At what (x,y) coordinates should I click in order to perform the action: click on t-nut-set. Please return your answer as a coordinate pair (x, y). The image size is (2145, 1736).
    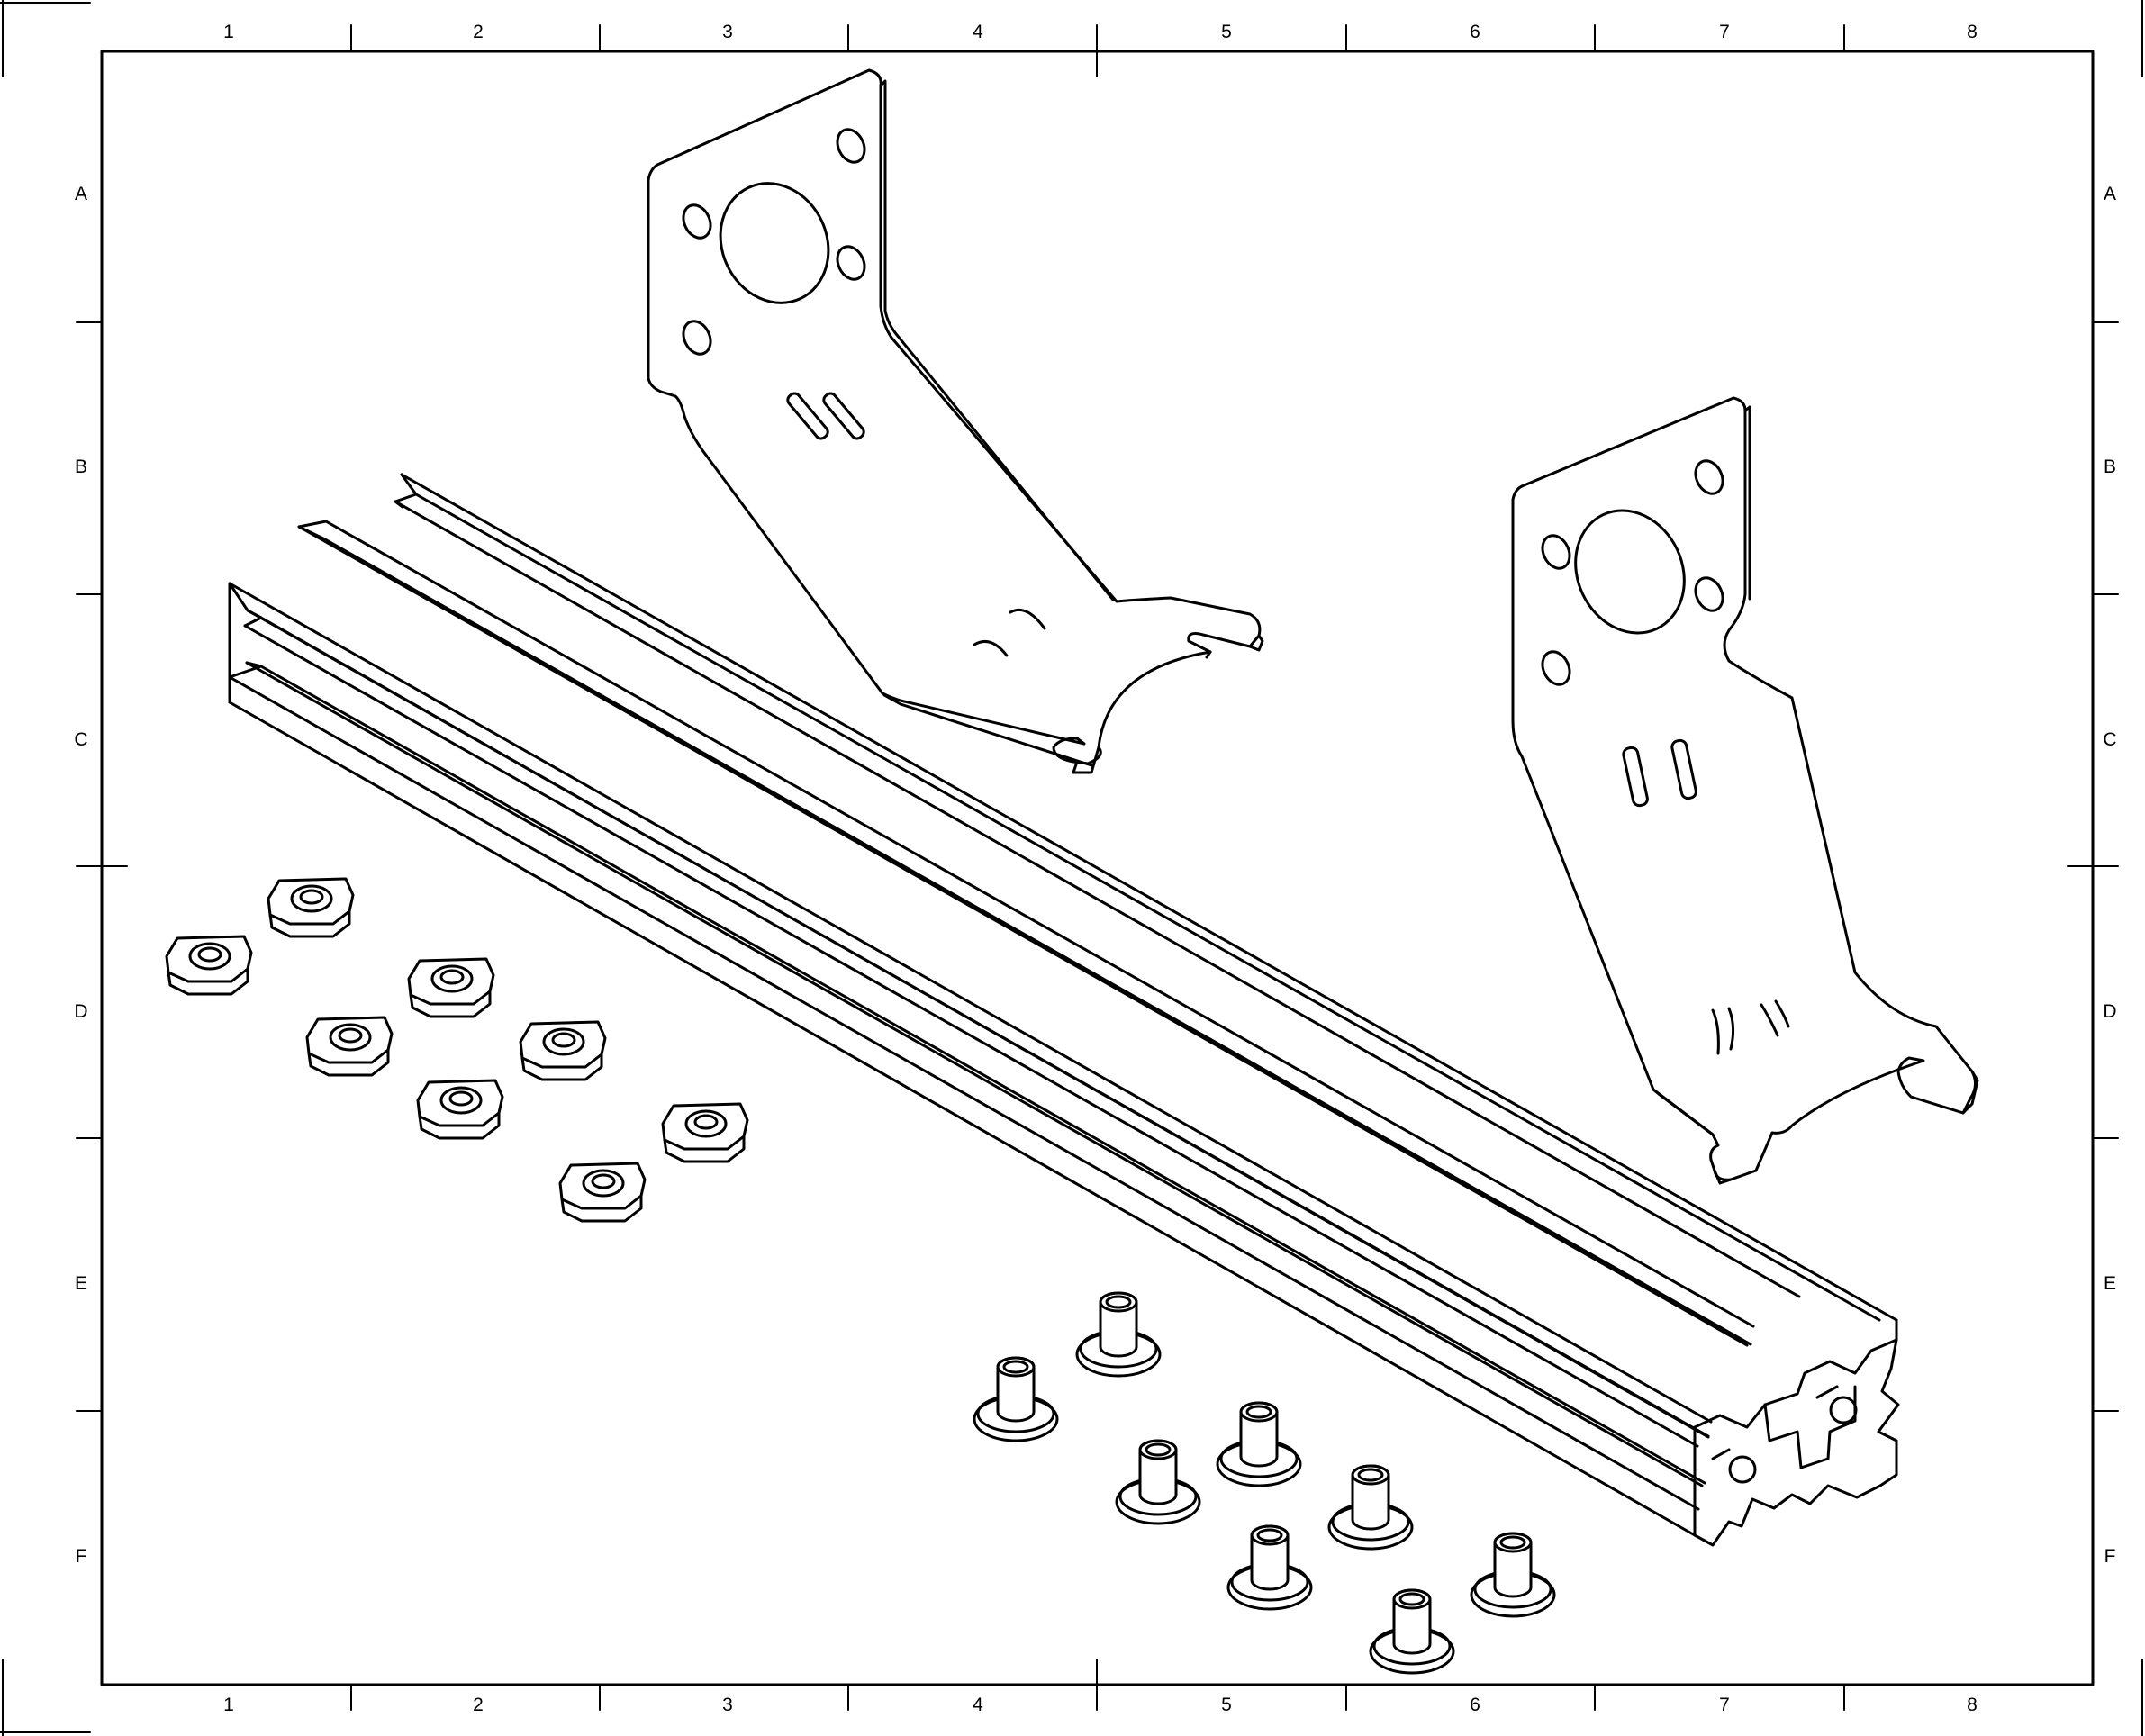
    Looking at the image, I should click on (457, 1050).